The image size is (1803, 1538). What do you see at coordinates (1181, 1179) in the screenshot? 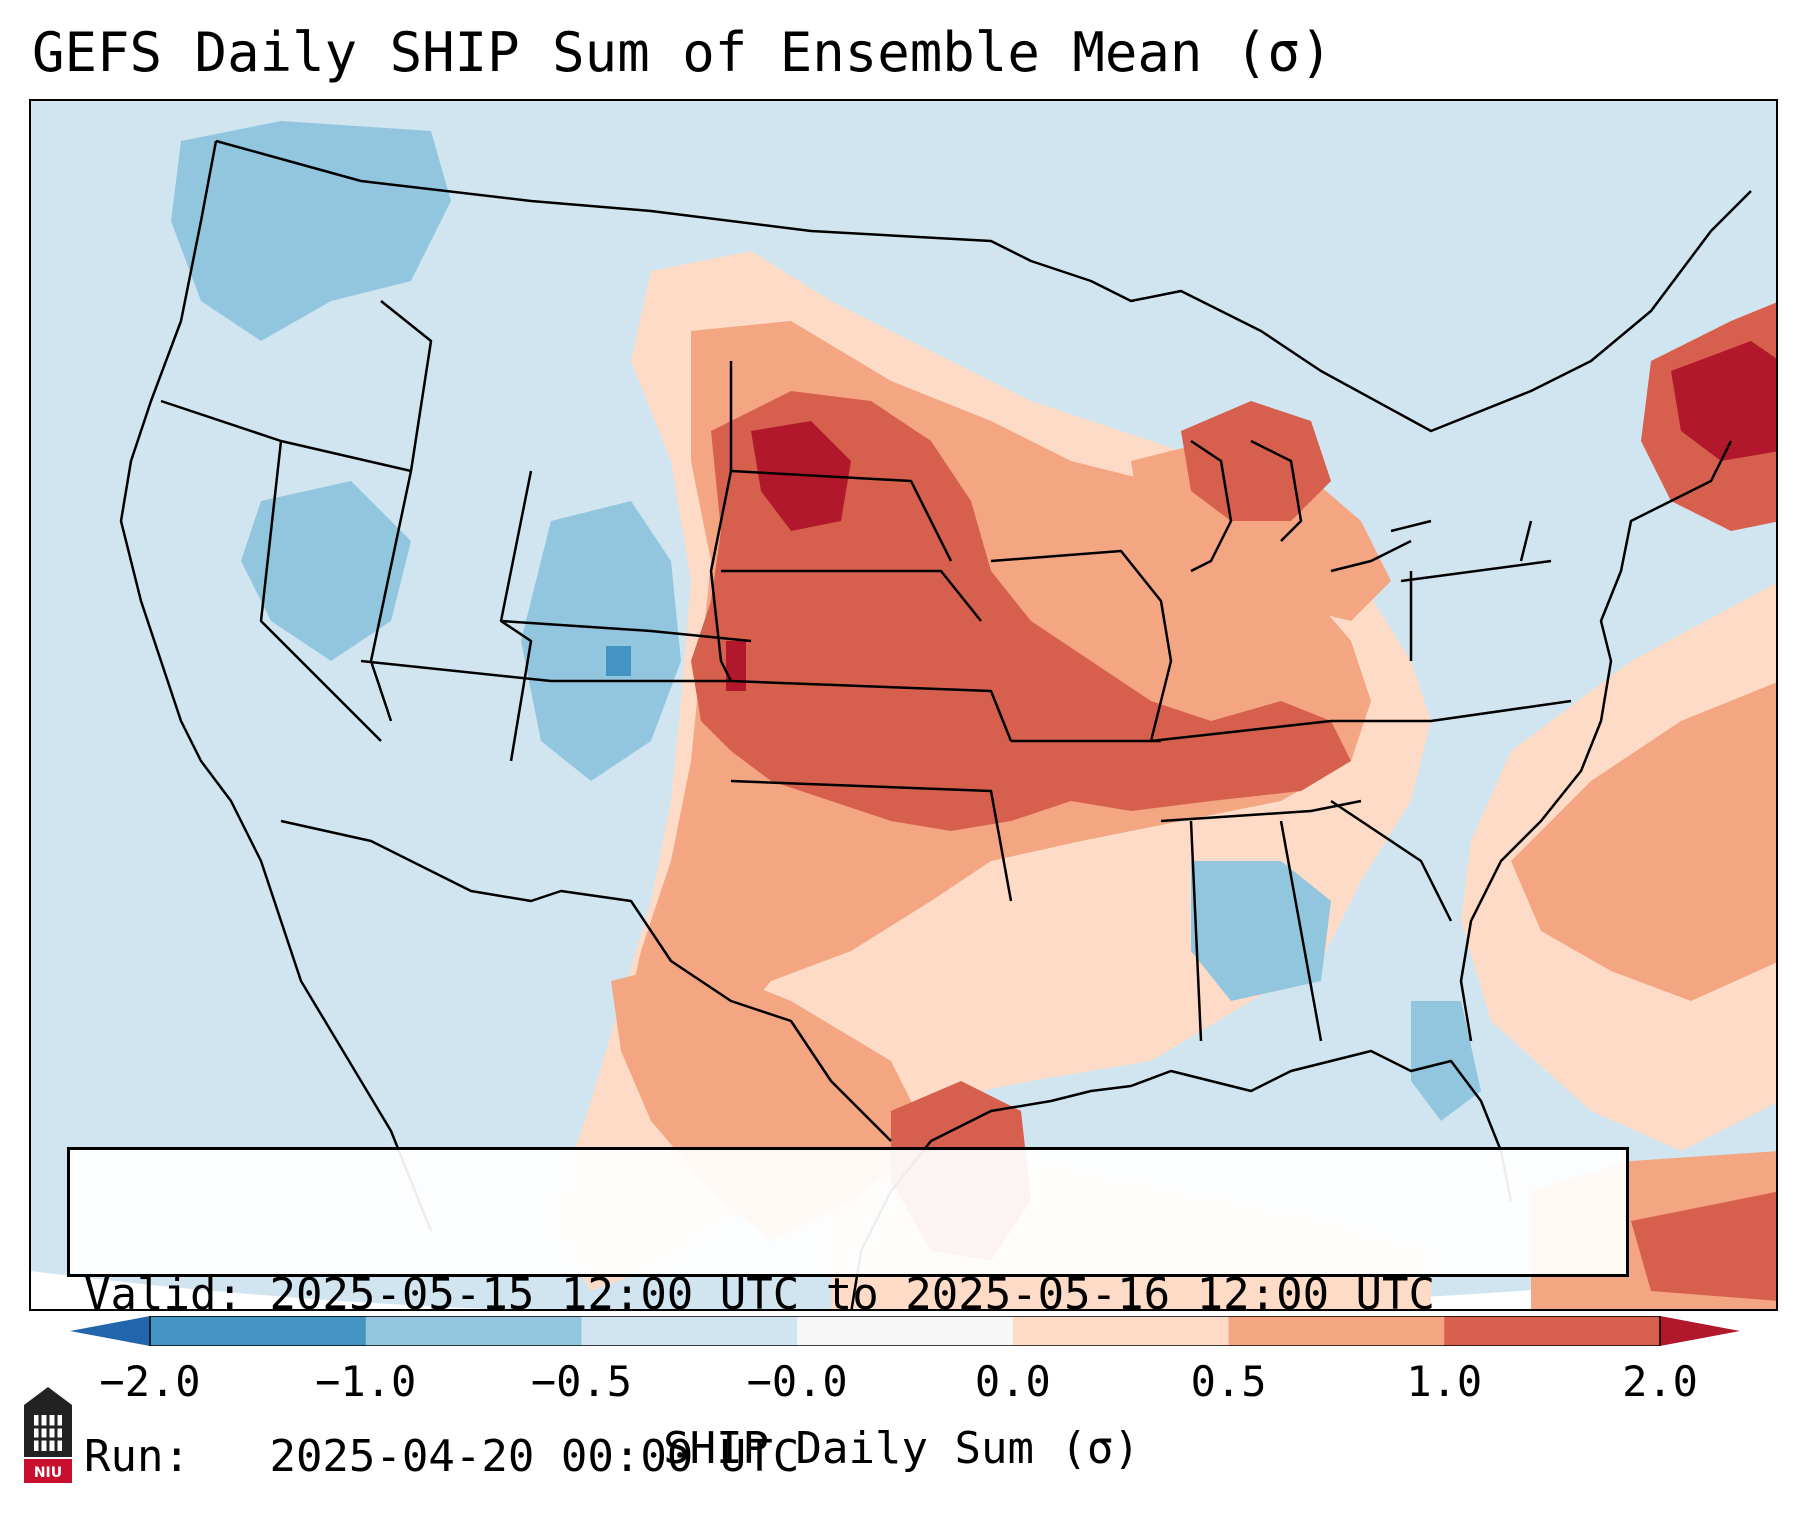
I see `gulf-coastline` at bounding box center [1181, 1179].